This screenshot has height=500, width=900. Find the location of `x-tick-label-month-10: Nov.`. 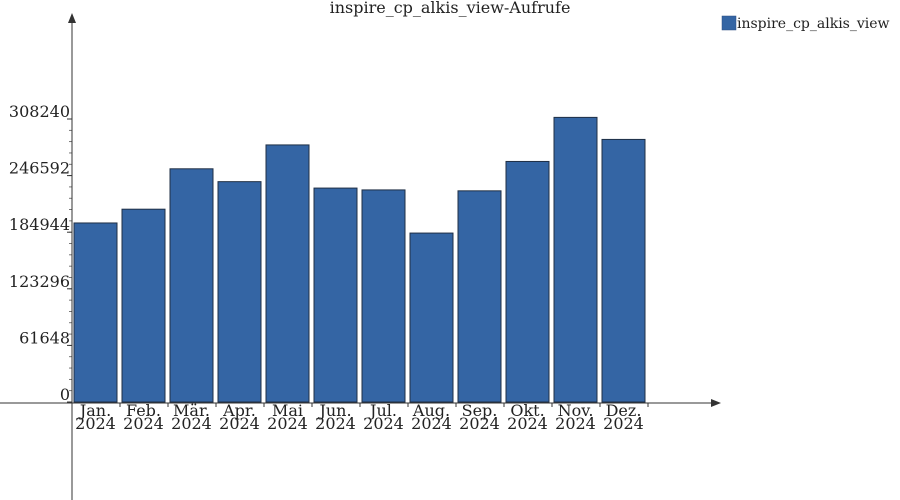

x-tick-label-month-10: Nov. is located at coordinates (576, 410).